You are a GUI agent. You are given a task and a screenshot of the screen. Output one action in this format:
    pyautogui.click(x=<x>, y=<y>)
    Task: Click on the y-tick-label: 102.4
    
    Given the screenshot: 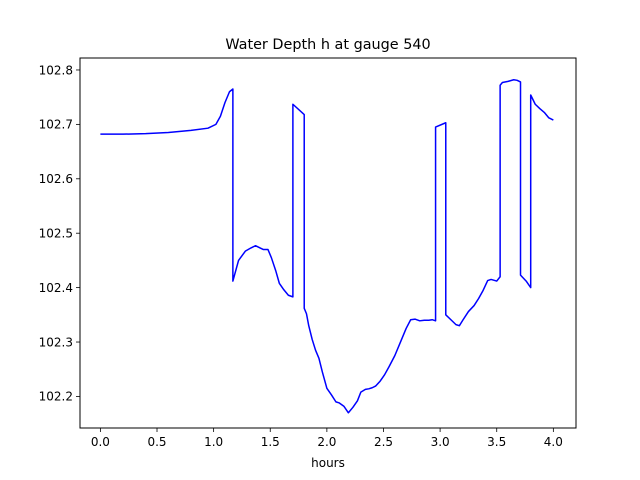 What is the action you would take?
    pyautogui.click(x=56, y=288)
    